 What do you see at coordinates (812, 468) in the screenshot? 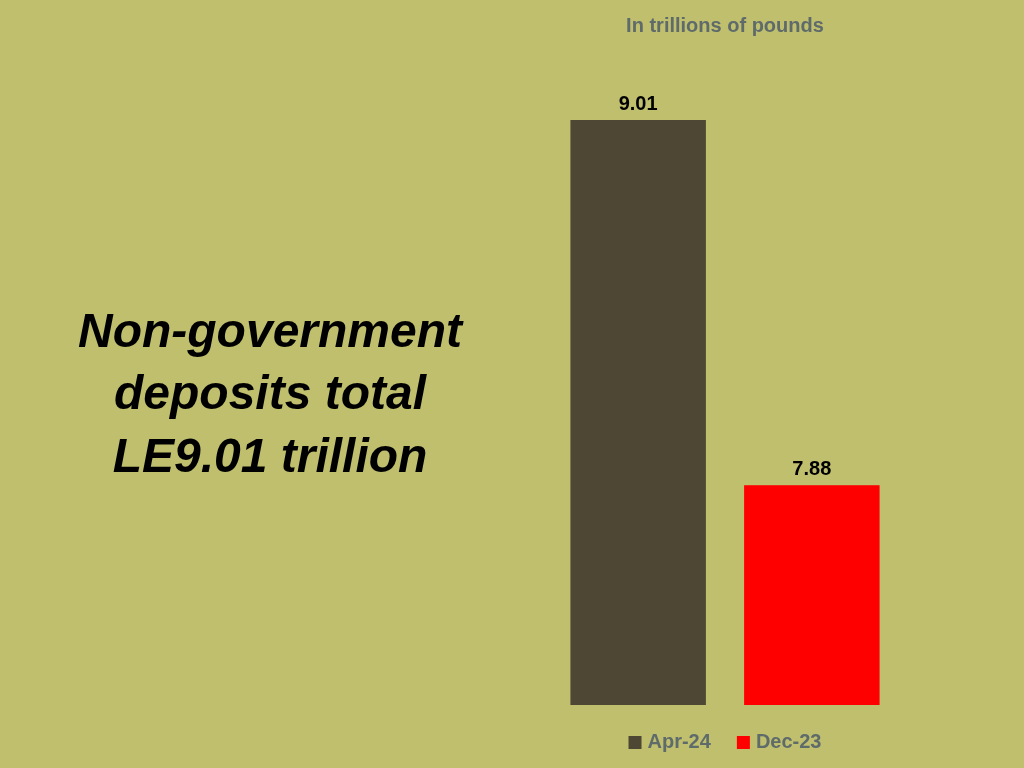
I see `data-label: 7.88` at bounding box center [812, 468].